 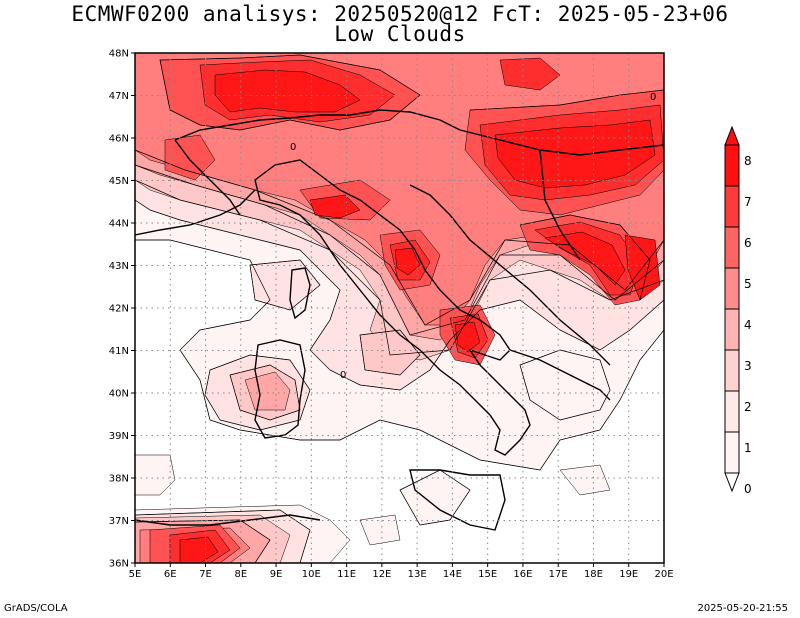 What do you see at coordinates (748, 407) in the screenshot?
I see `colorbar-label: 2` at bounding box center [748, 407].